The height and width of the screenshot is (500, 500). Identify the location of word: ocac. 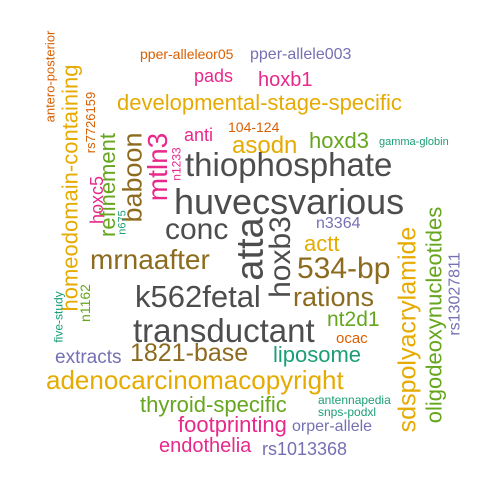
(352, 338).